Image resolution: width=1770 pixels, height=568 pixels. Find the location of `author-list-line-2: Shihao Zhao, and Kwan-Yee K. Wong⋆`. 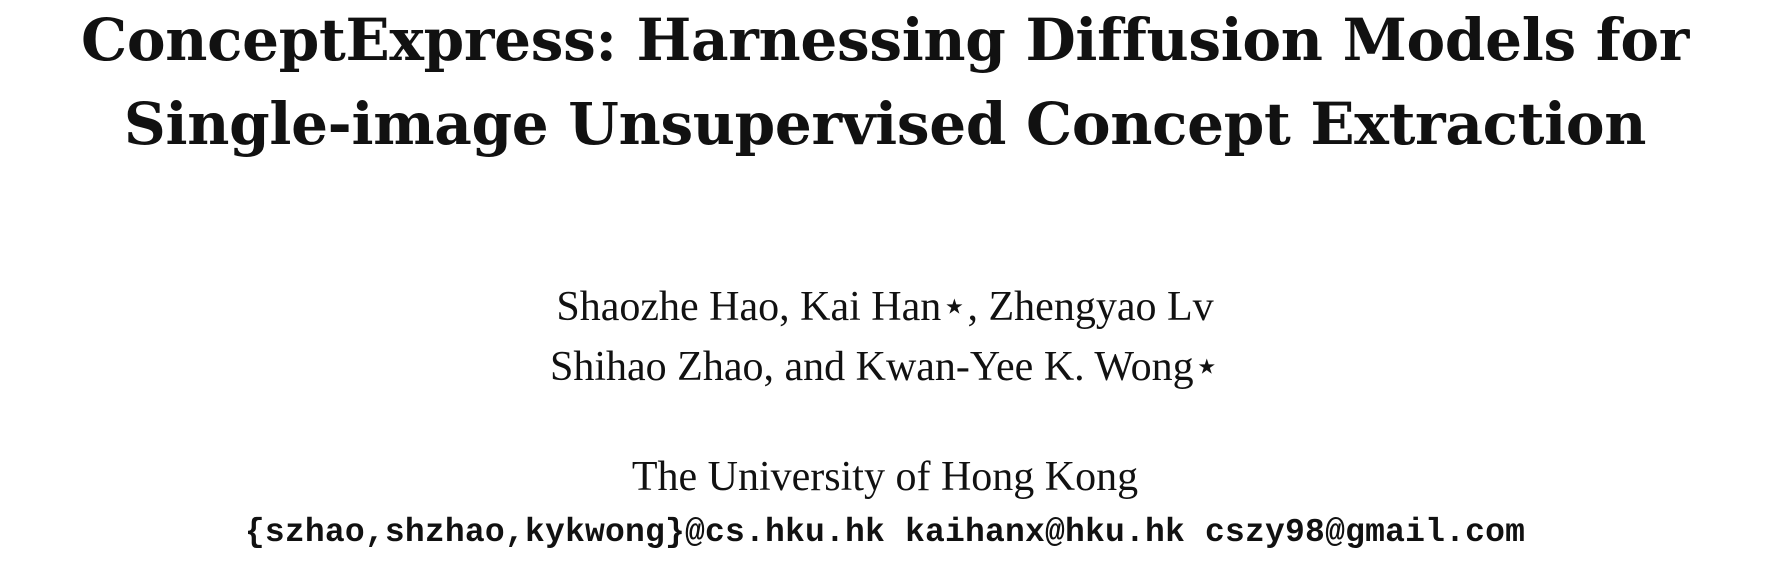

author-list-line-2: Shihao Zhao, and Kwan-Yee K. Wong⋆ is located at coordinates (885, 367).